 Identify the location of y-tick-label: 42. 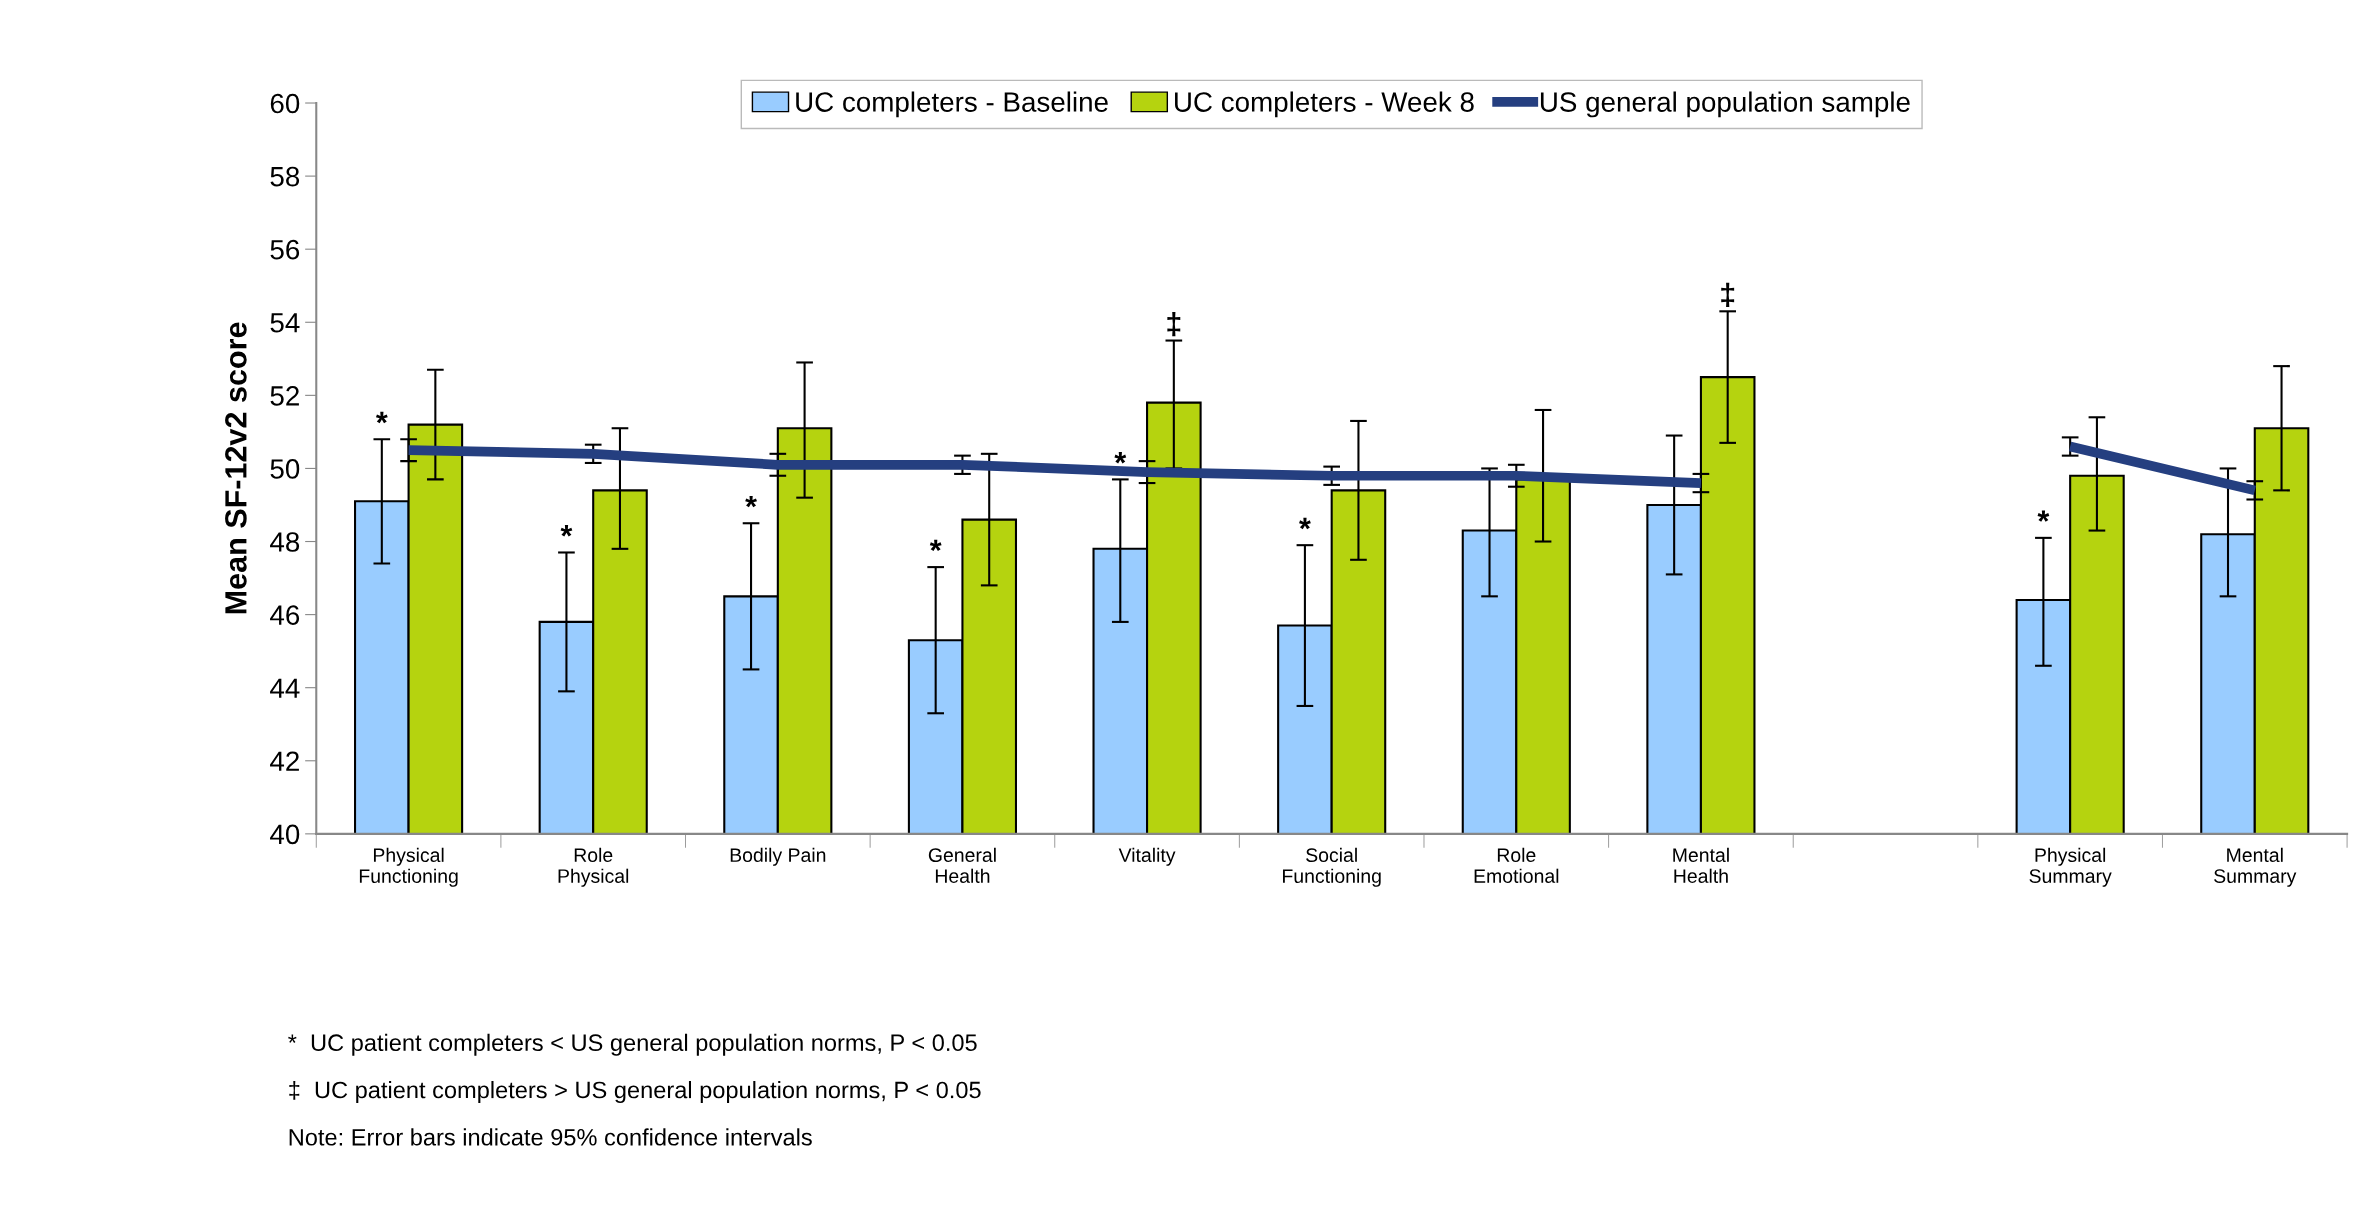
(284, 761).